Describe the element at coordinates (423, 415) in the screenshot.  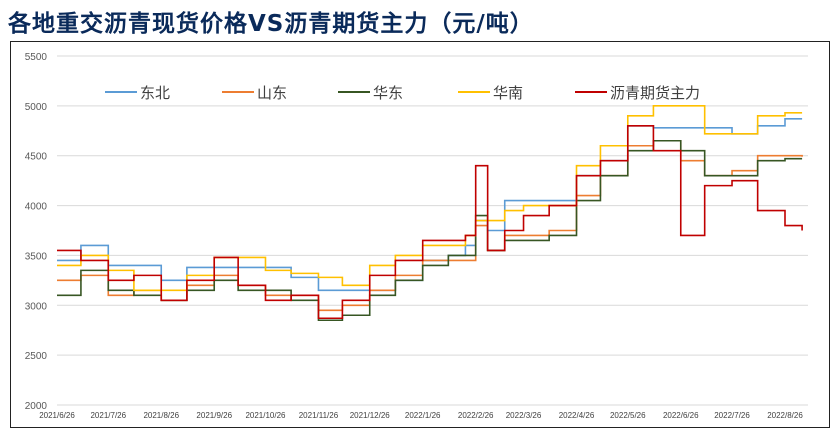
I see `x-tick-label: 2022/1/26` at that location.